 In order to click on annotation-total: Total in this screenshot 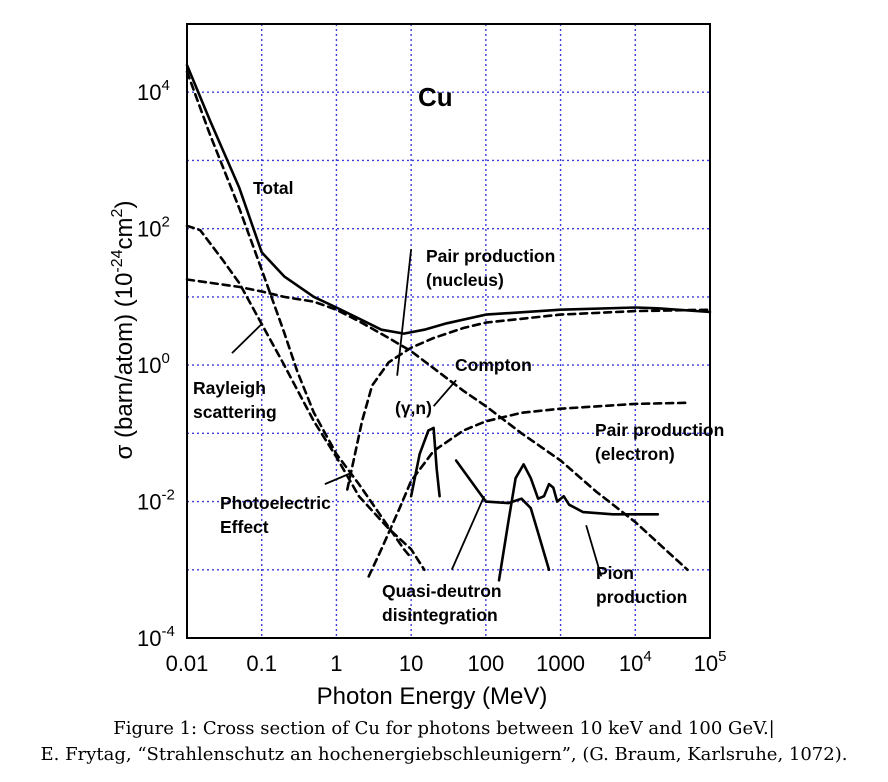, I will do `click(273, 188)`.